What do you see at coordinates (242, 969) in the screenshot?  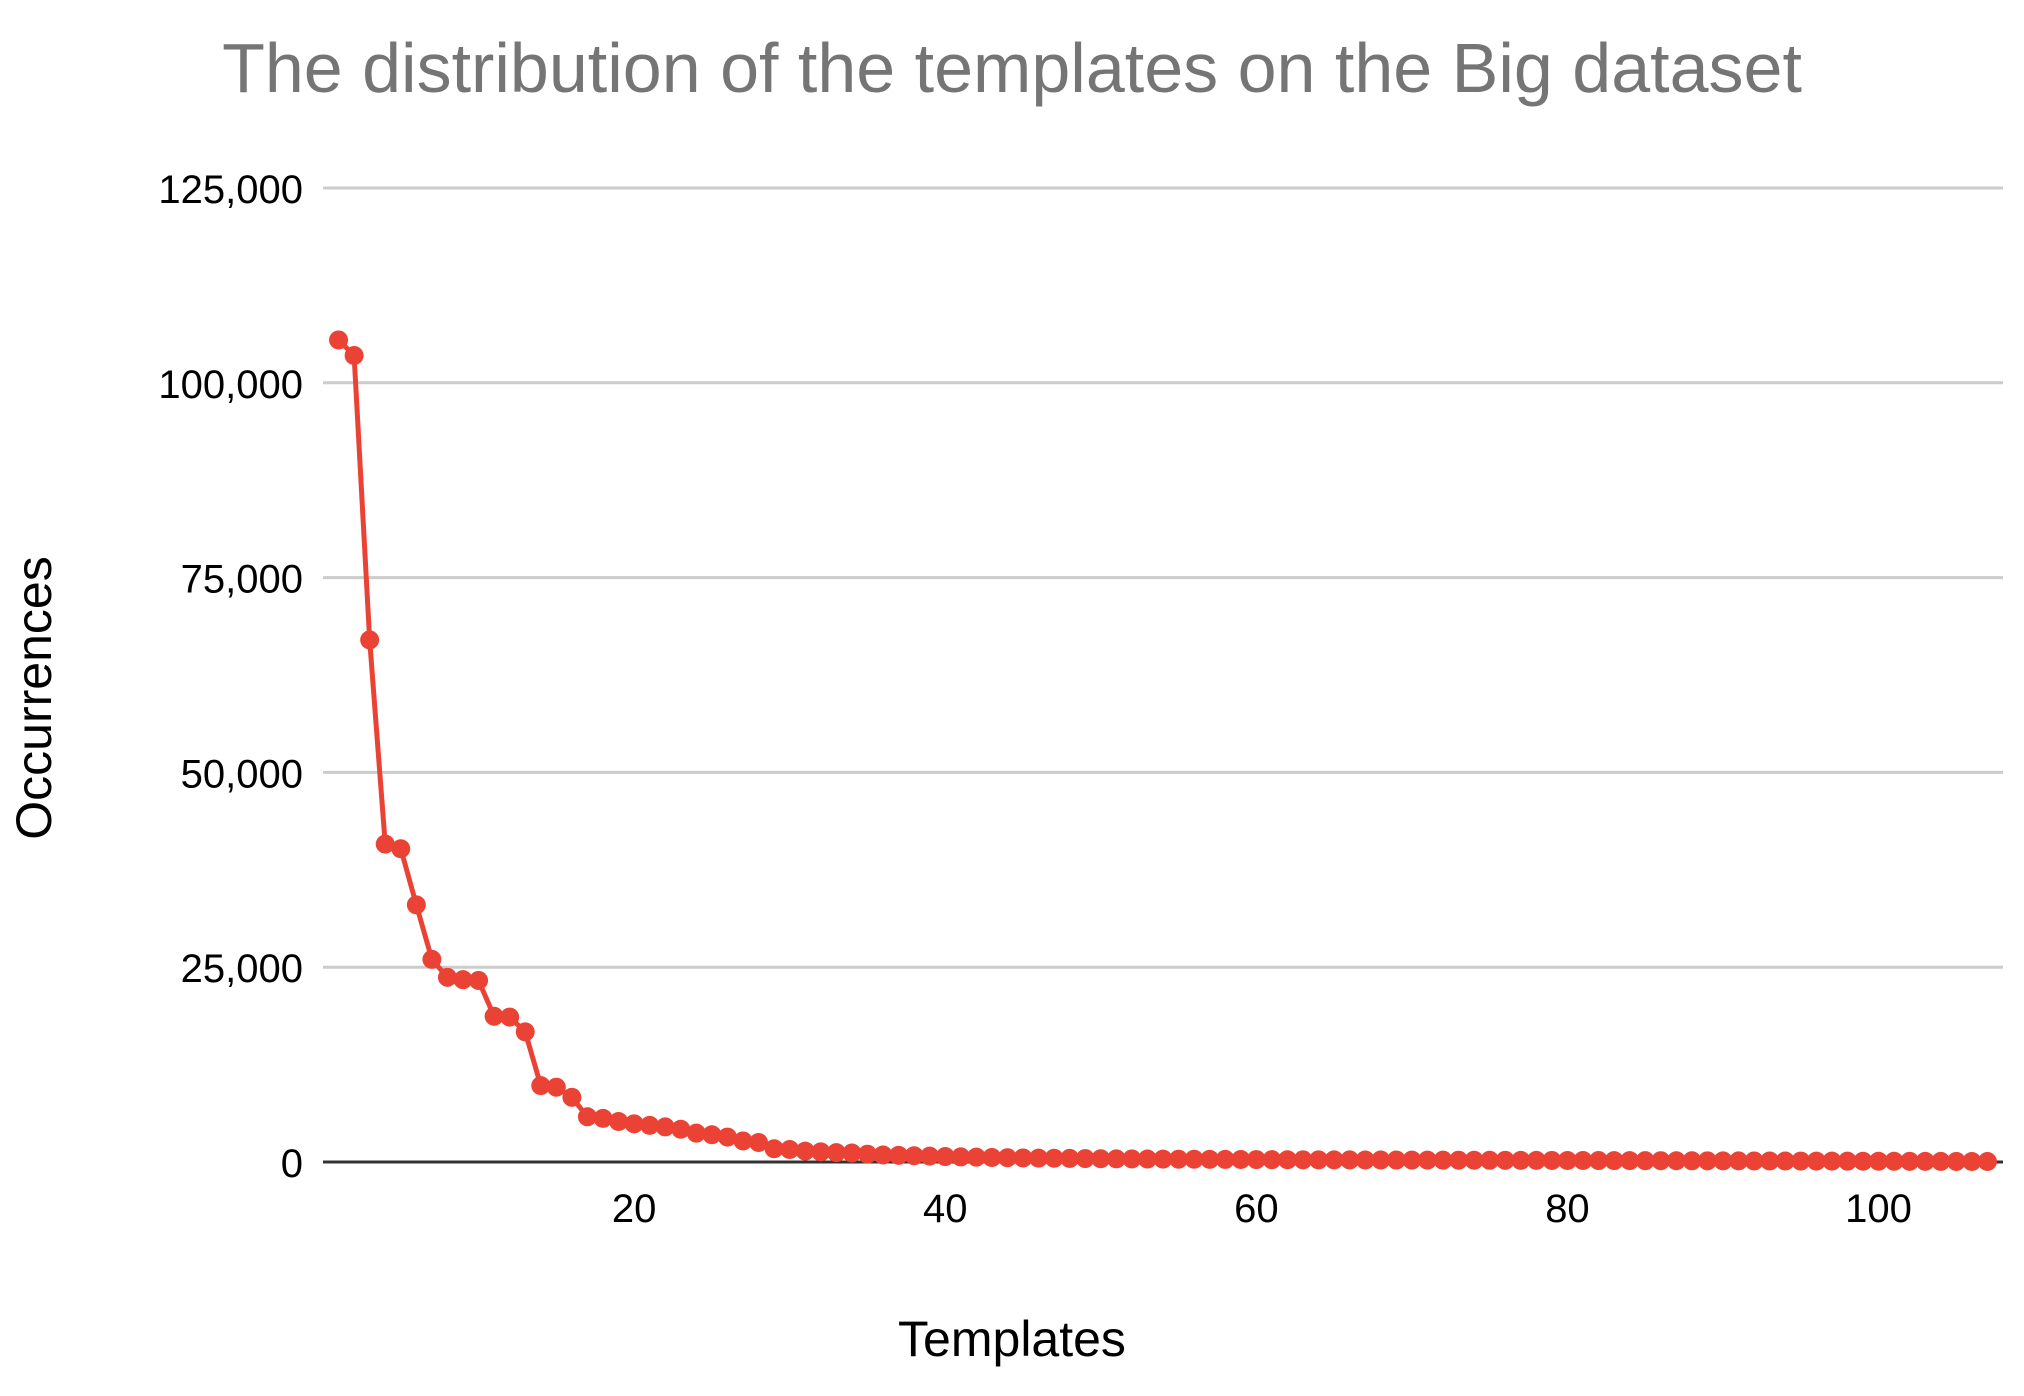 I see `y-tick-label: 25,000` at bounding box center [242, 969].